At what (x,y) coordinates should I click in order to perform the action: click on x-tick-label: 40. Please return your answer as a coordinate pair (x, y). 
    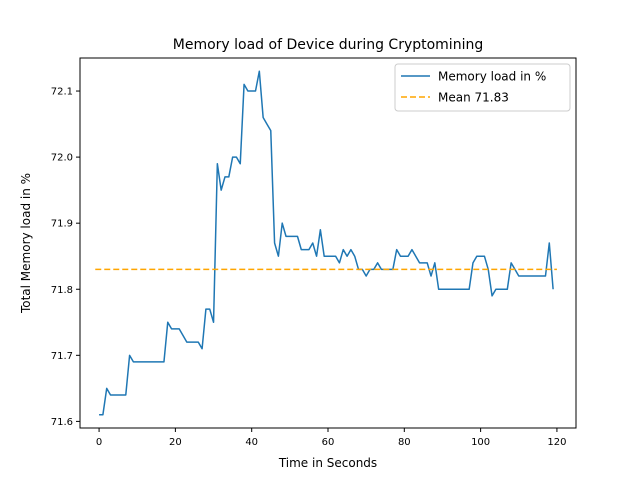
    Looking at the image, I should click on (251, 442).